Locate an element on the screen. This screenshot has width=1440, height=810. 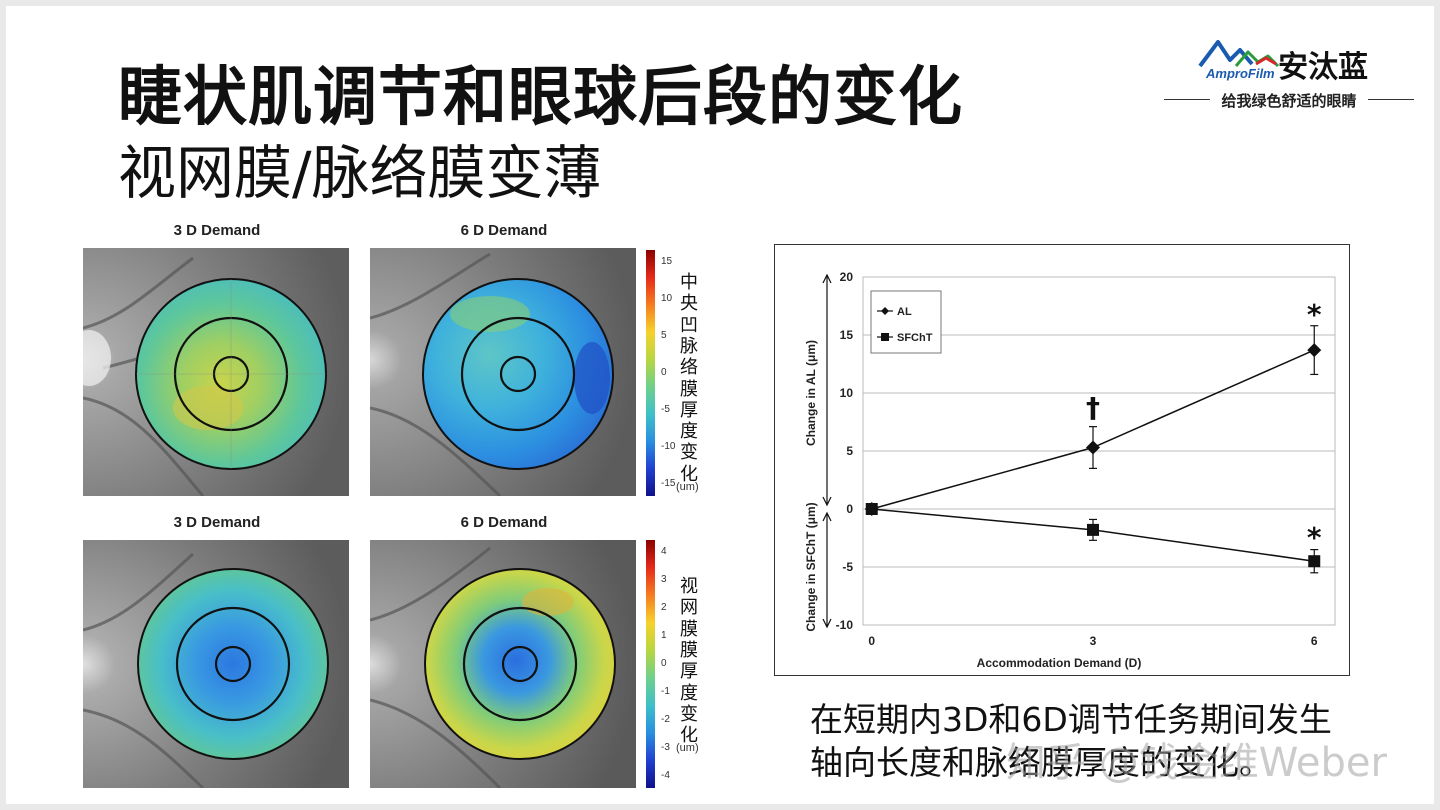
slogan-divider-left is located at coordinates (1187, 99).